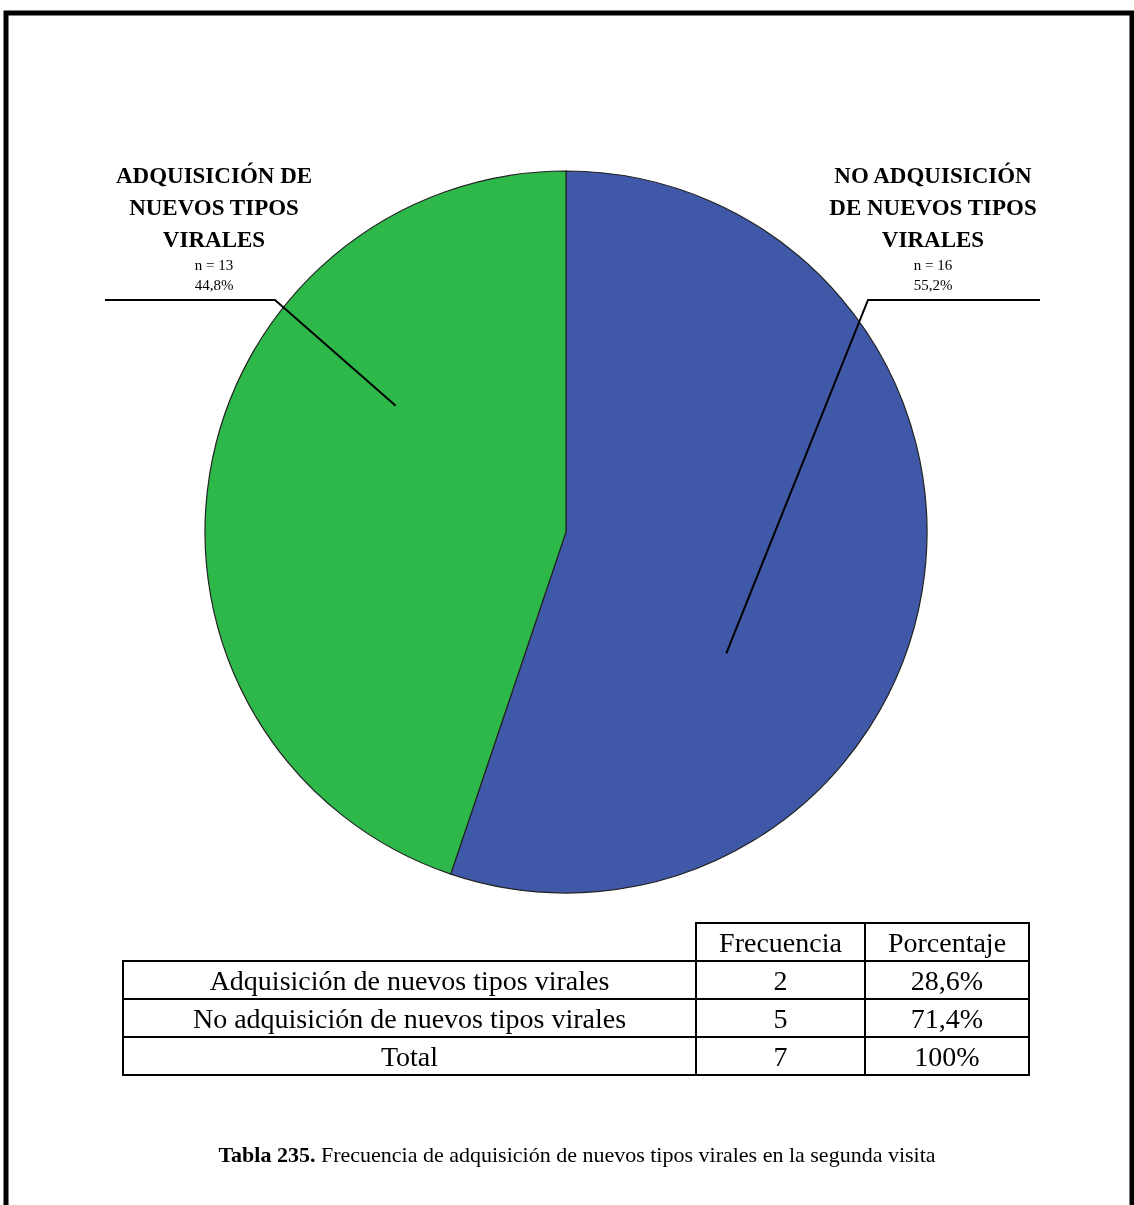 This screenshot has height=1205, width=1134. What do you see at coordinates (933, 275) in the screenshot?
I see `data-label: n = 16 55,2%` at bounding box center [933, 275].